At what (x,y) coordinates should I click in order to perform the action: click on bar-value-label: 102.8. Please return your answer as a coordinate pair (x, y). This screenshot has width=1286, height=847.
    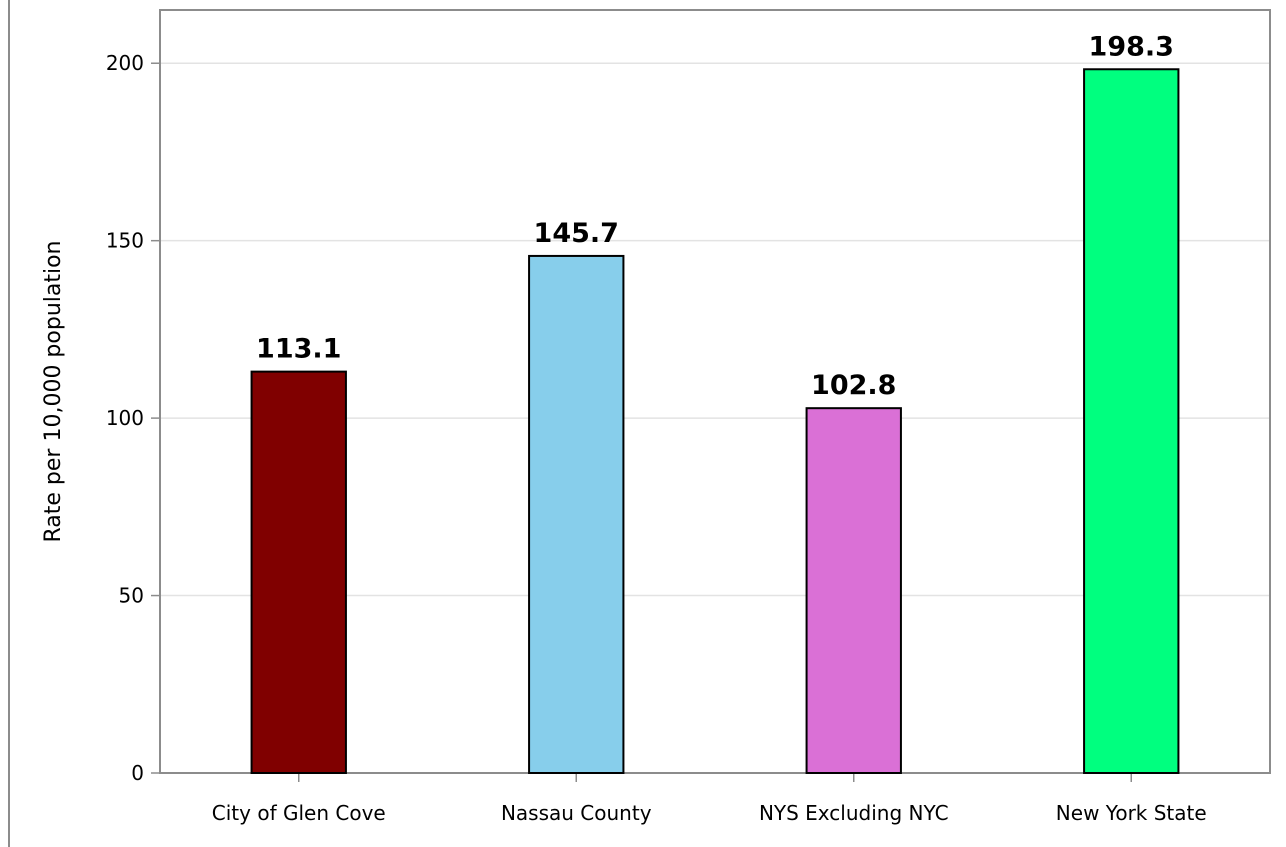
    Looking at the image, I should click on (853, 385).